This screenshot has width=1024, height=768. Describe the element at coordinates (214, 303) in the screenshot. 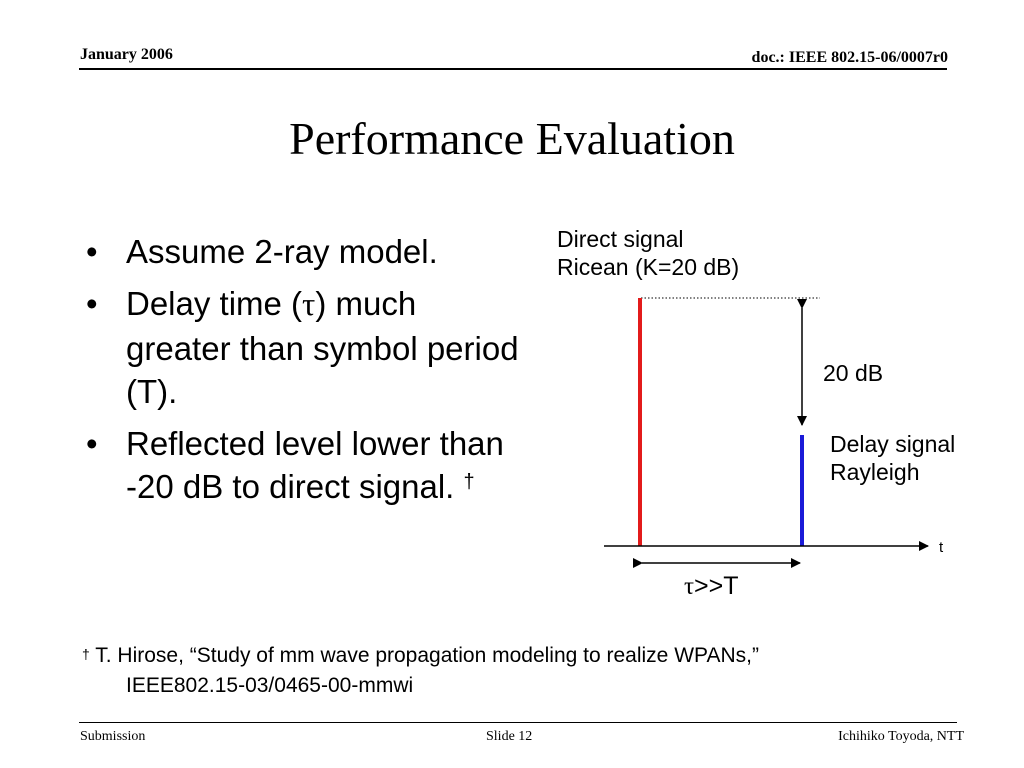

I see `bullet-text: Delay time (` at that location.